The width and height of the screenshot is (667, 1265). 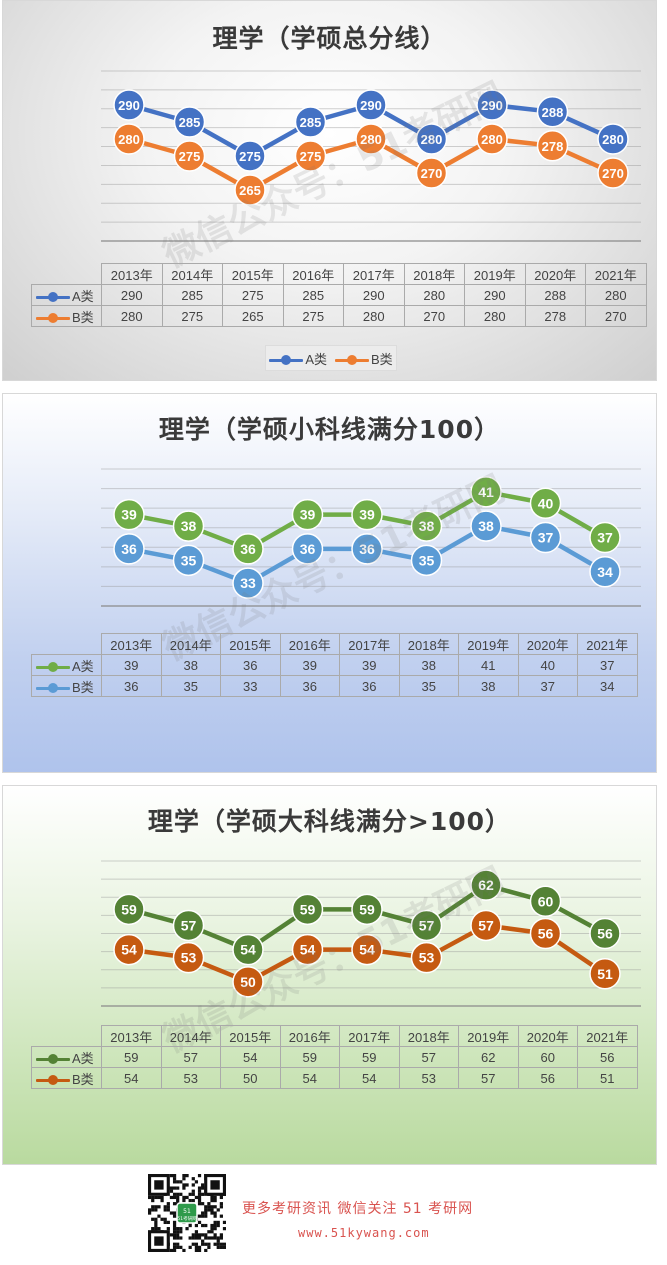 I want to click on data-label: 57, so click(x=189, y=925).